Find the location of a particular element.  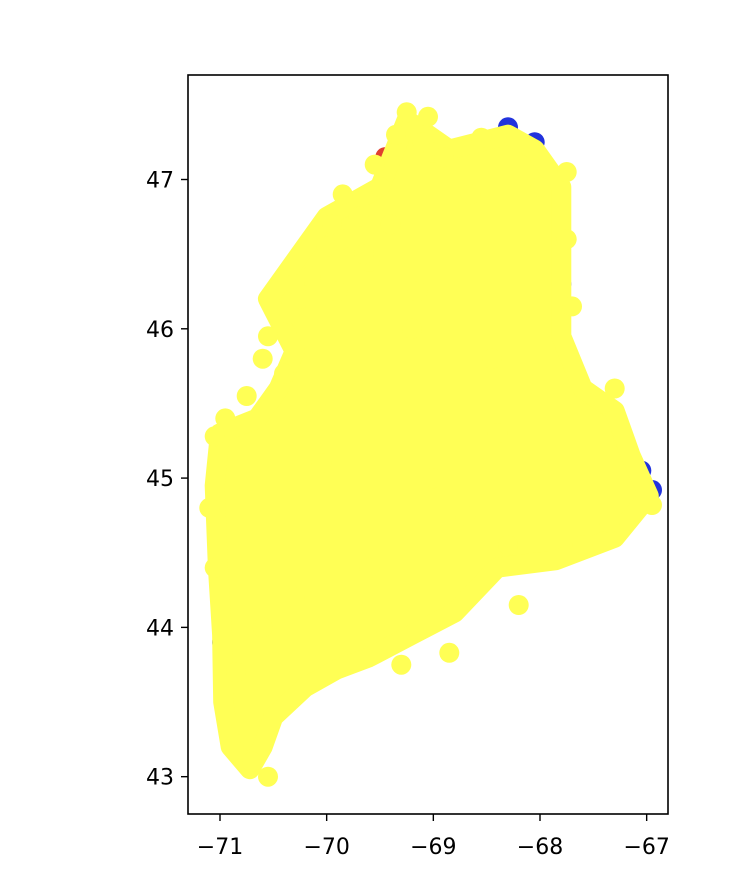

x-tick-label: −67 is located at coordinates (646, 847).